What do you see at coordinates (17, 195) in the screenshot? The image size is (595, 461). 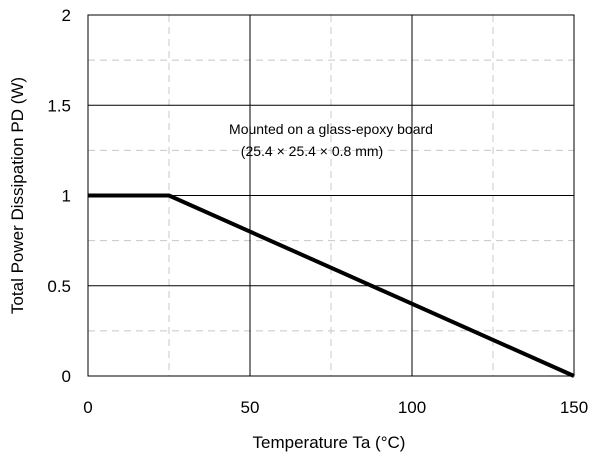 I see `y-axis-title: Total Power Dissipation PD (W)` at bounding box center [17, 195].